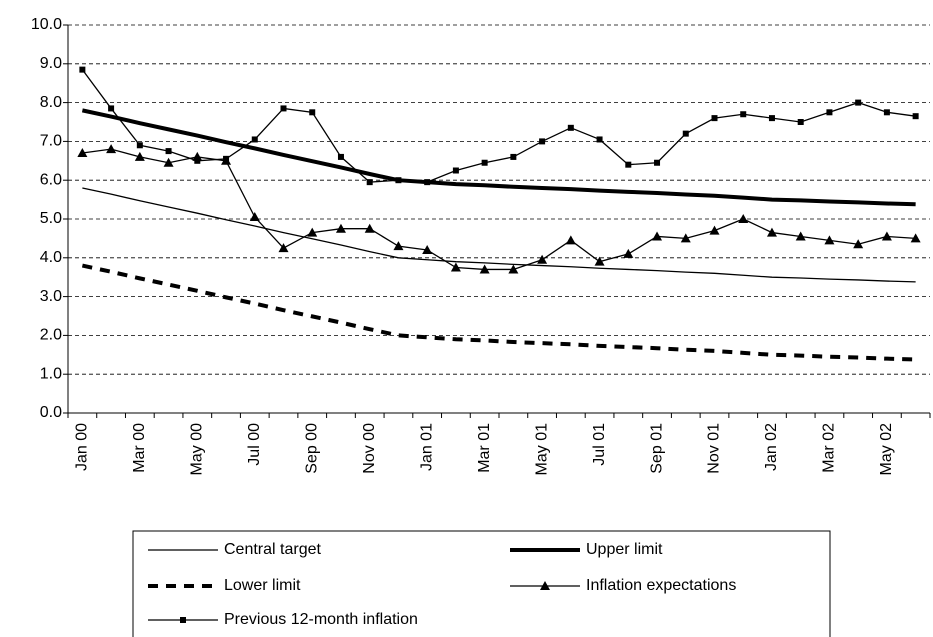 The width and height of the screenshot is (933, 637). Describe the element at coordinates (599, 444) in the screenshot. I see `x-tick-label: Jul 01` at that location.